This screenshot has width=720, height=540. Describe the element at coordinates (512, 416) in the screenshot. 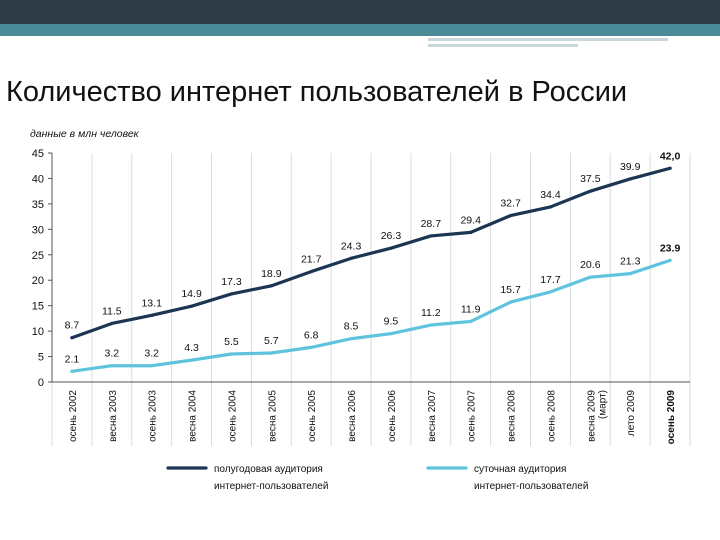

I see `x-tick-label: весна 2008` at that location.